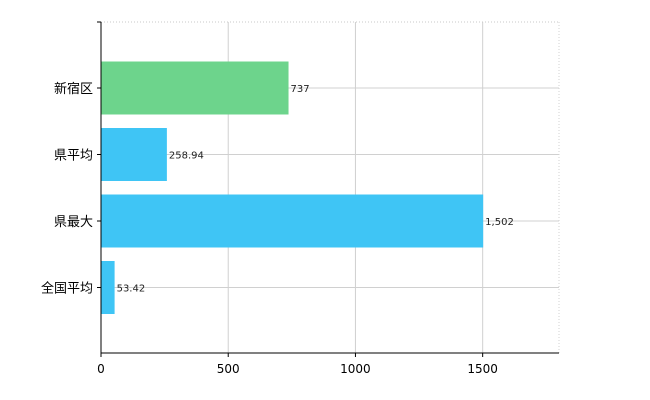  Describe the element at coordinates (67, 289) in the screenshot. I see `y-tick-label-3: 全国平均` at that location.